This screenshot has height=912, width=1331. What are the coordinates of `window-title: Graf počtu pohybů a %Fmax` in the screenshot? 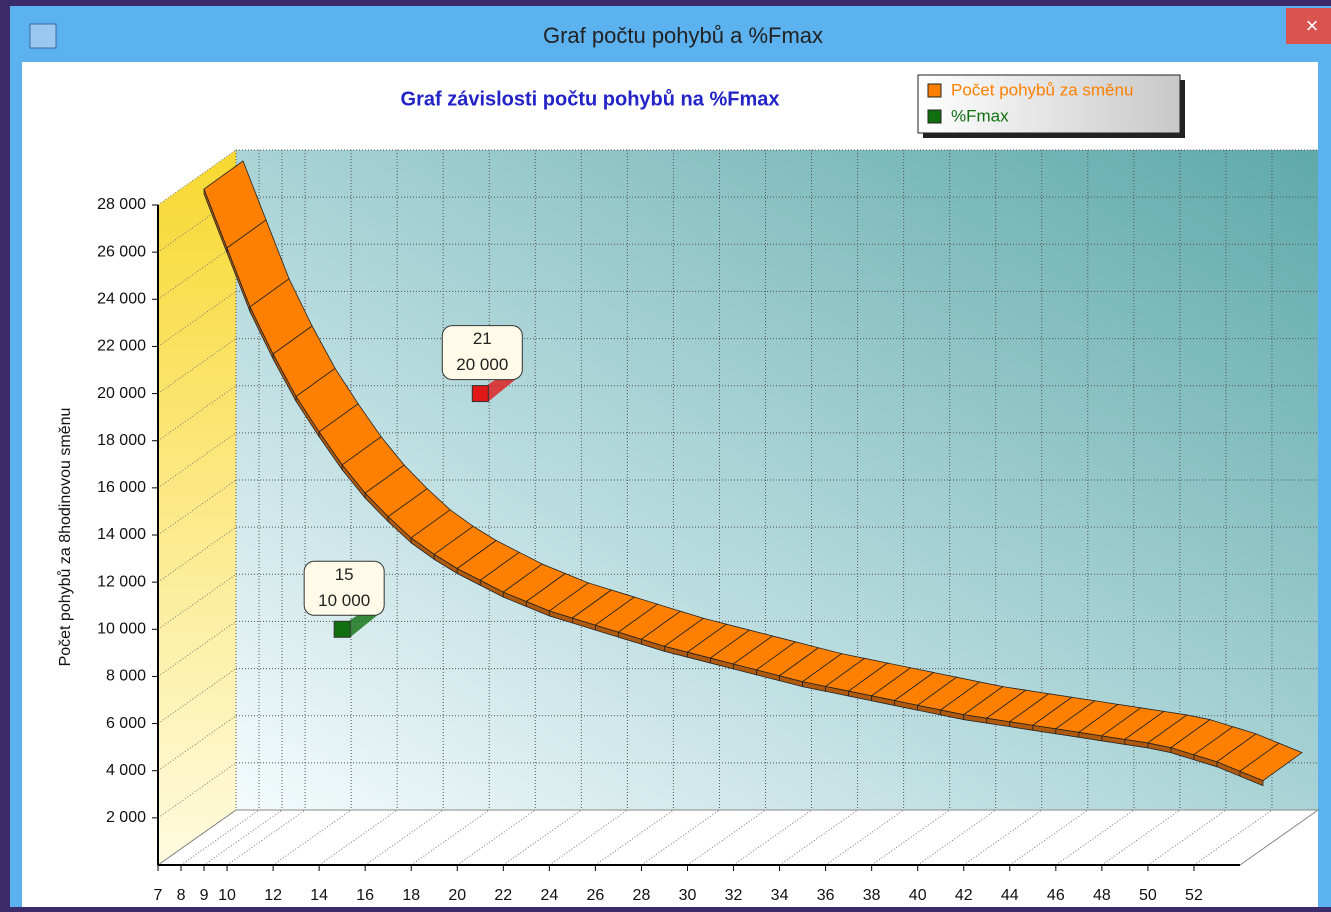 It's located at (683, 35).